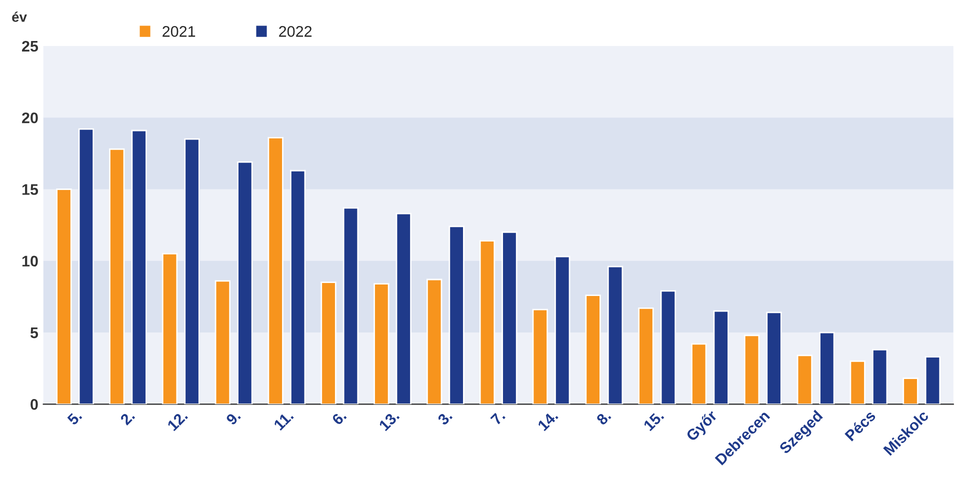  I want to click on y-tick-label: 15, so click(30, 189).